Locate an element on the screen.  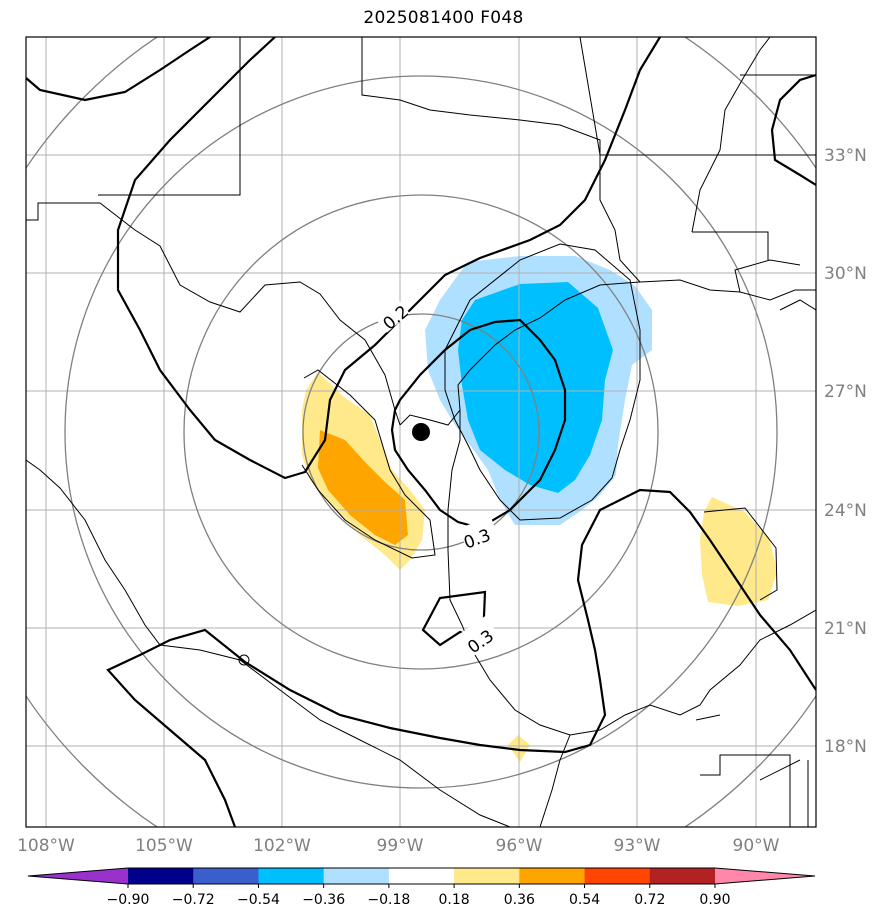
lat-tick-30n: 30°N is located at coordinates (845, 274).